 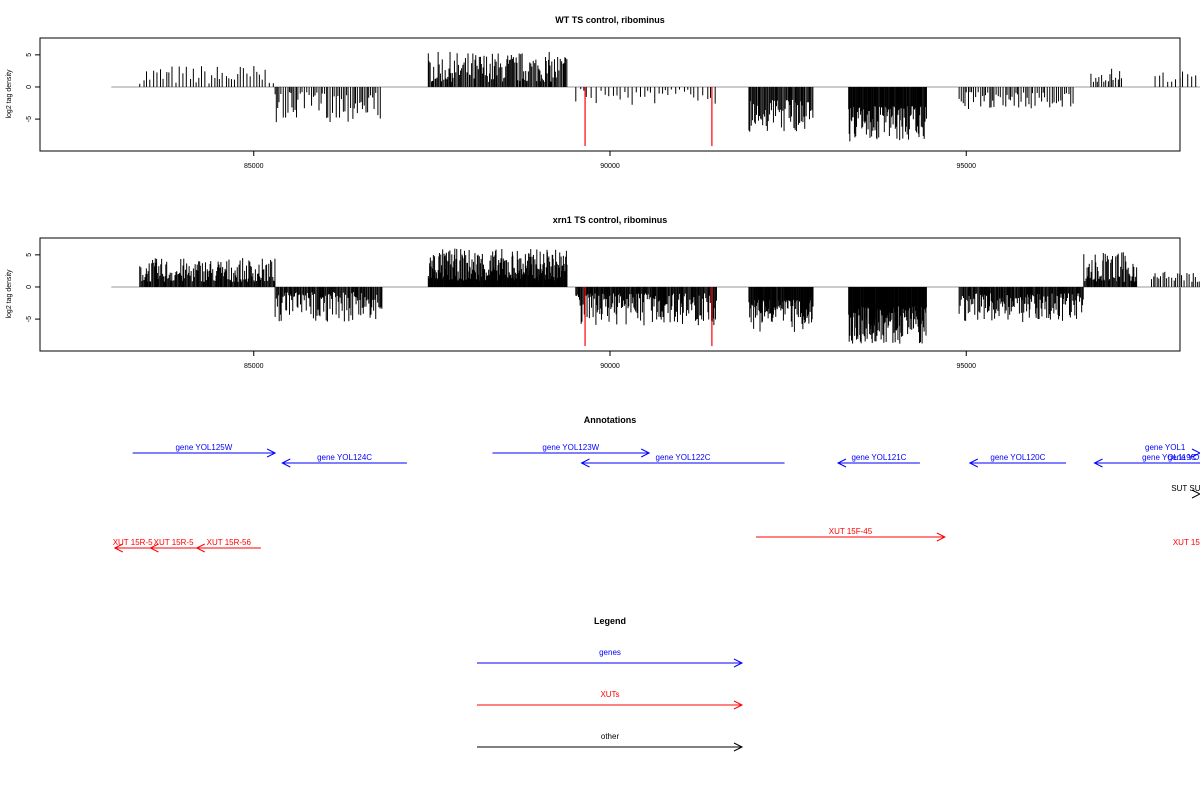 What do you see at coordinates (229, 542) in the screenshot?
I see `annotation-label: XUT 15R-56` at bounding box center [229, 542].